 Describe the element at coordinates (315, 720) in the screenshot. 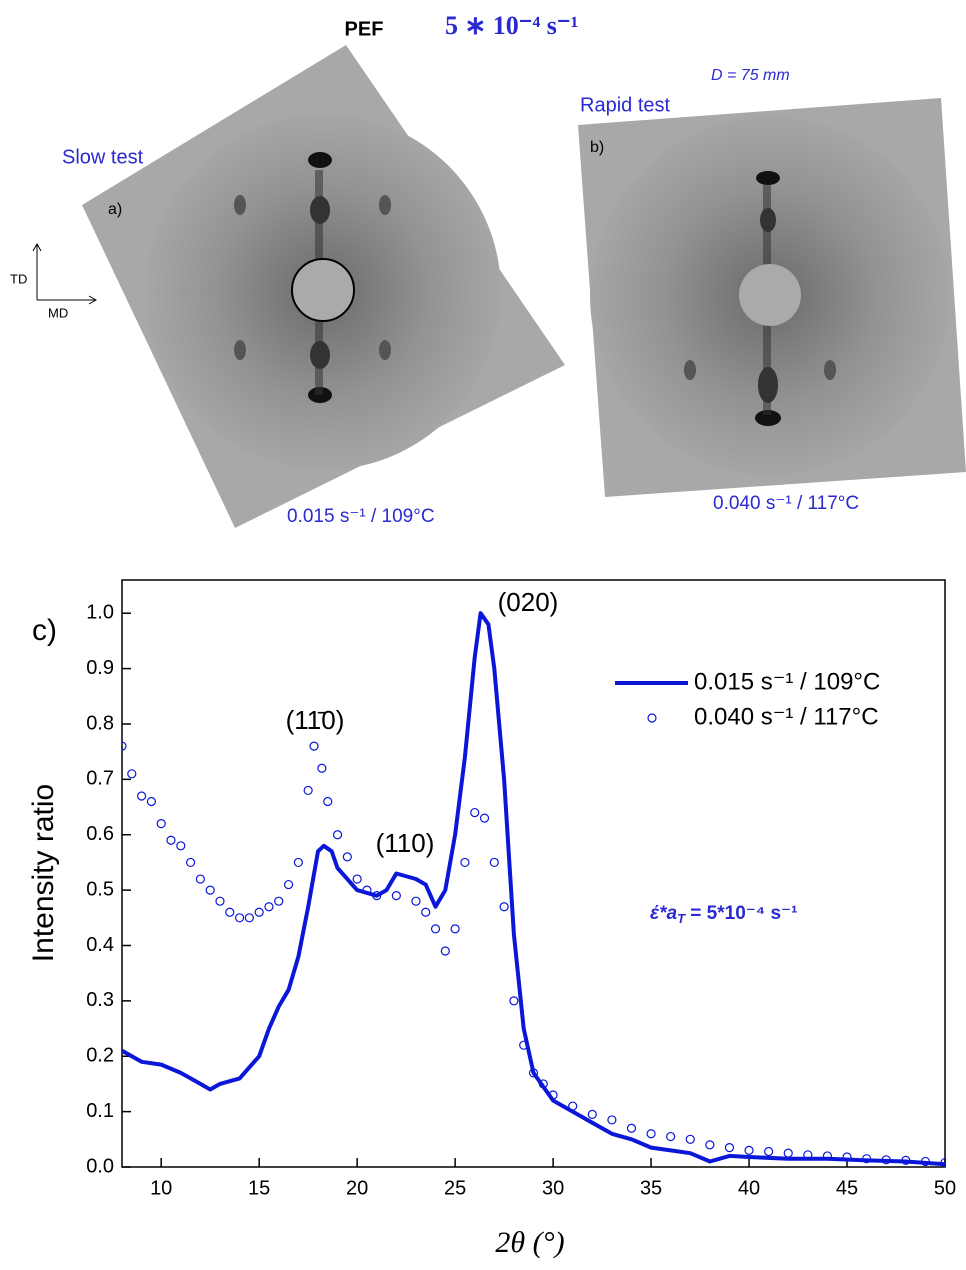

I see `annotation: (11̄0)` at that location.